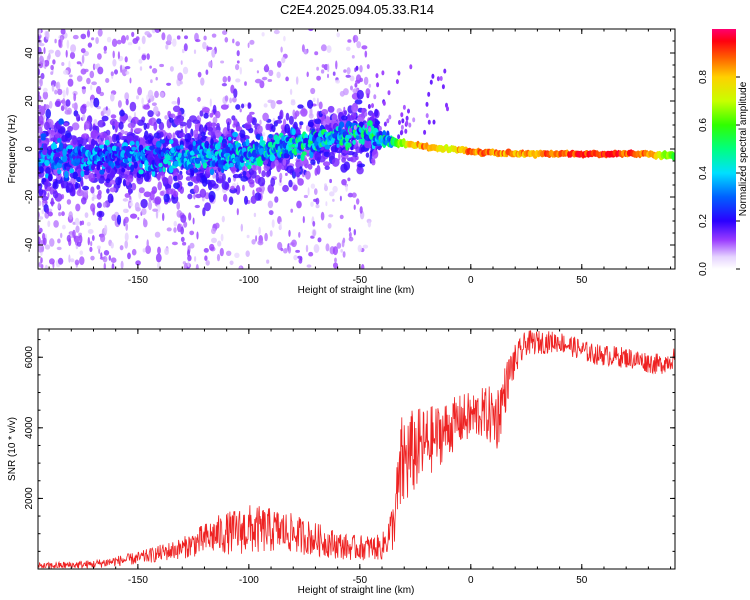  Describe the element at coordinates (12, 449) in the screenshot. I see `snr-ylabel: SNR (10 * v/v)` at that location.